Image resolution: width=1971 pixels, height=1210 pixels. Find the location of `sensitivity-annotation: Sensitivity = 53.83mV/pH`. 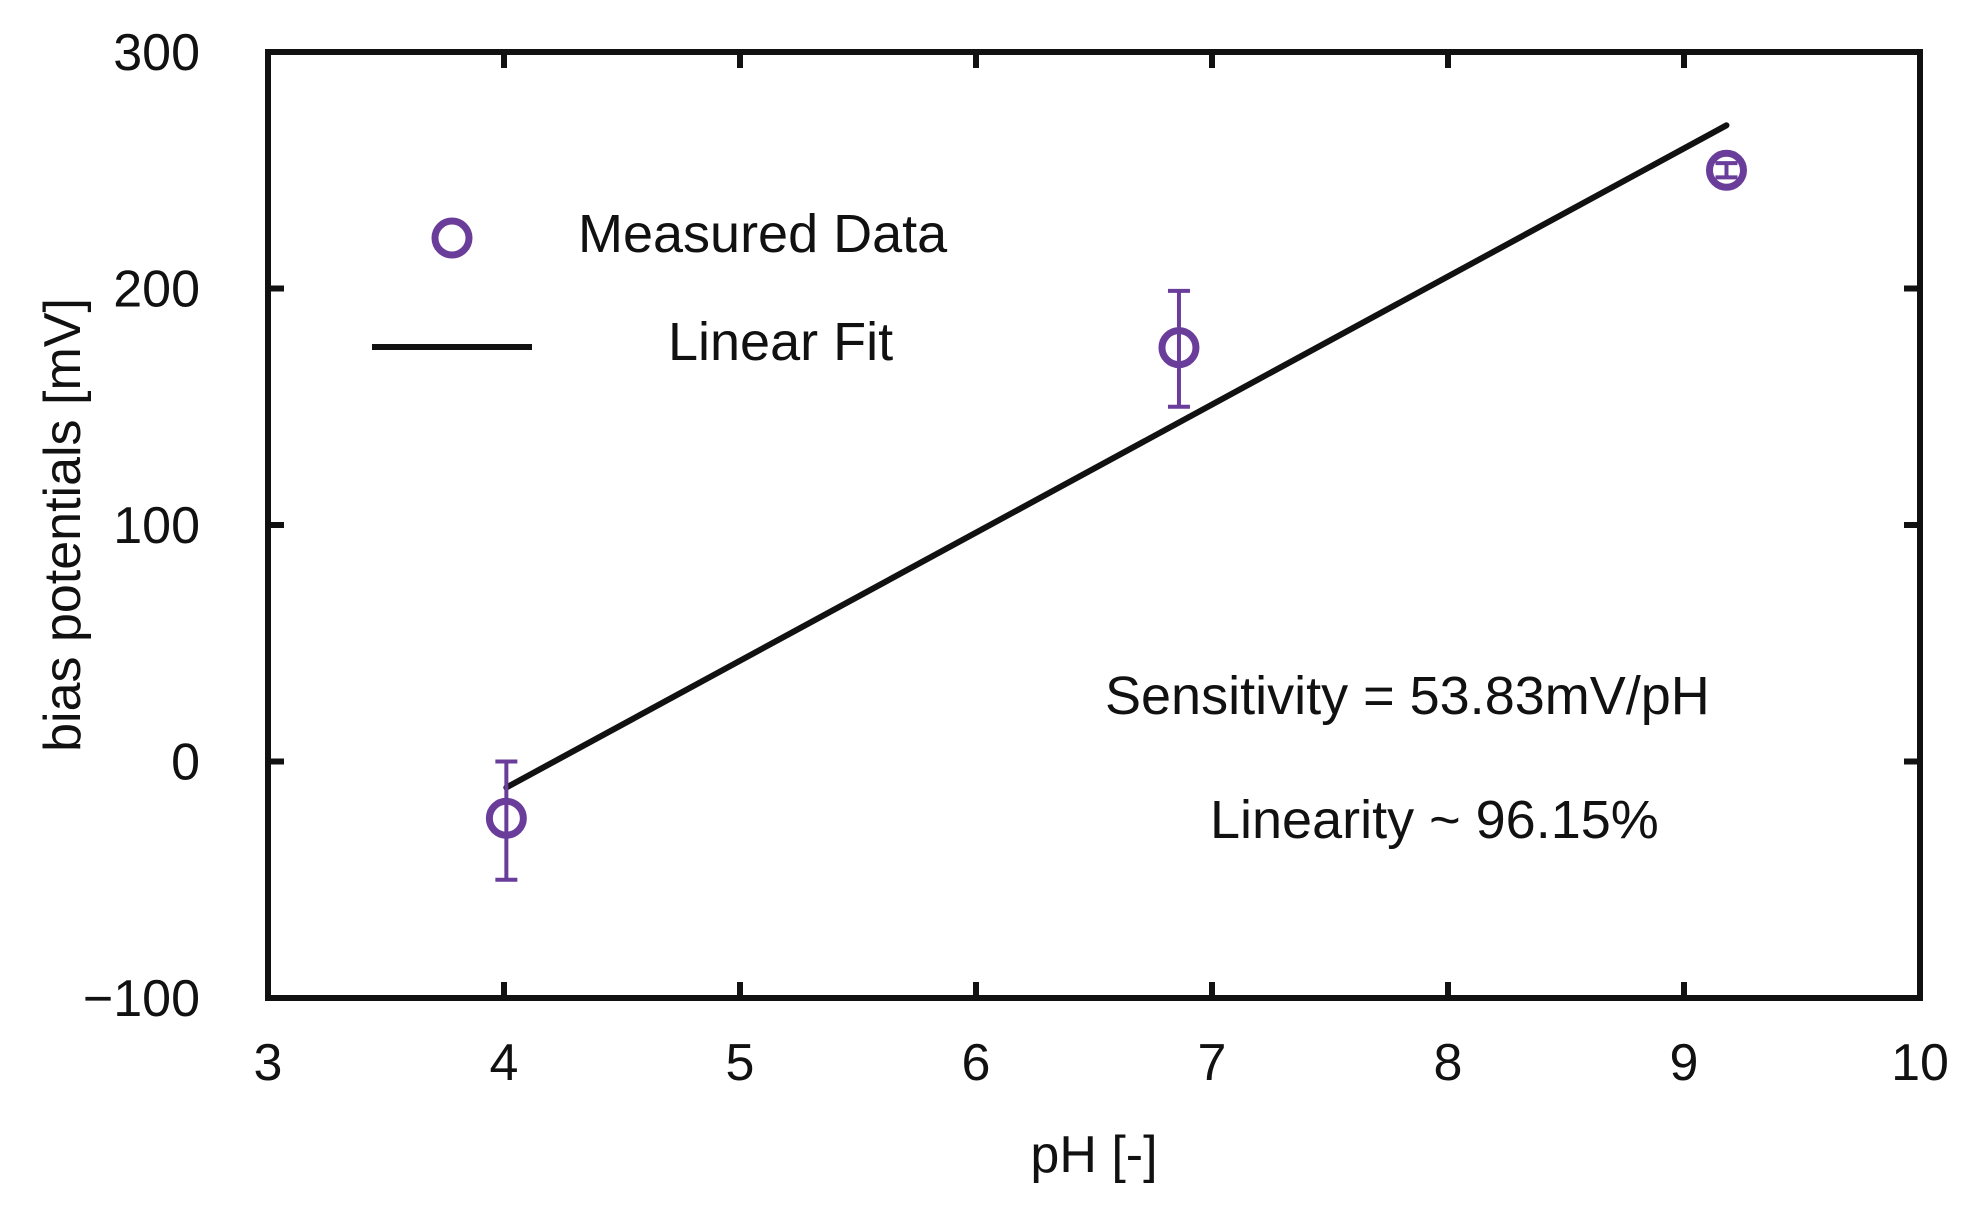

sensitivity-annotation: Sensitivity = 53.83mV/pH is located at coordinates (1407, 696).